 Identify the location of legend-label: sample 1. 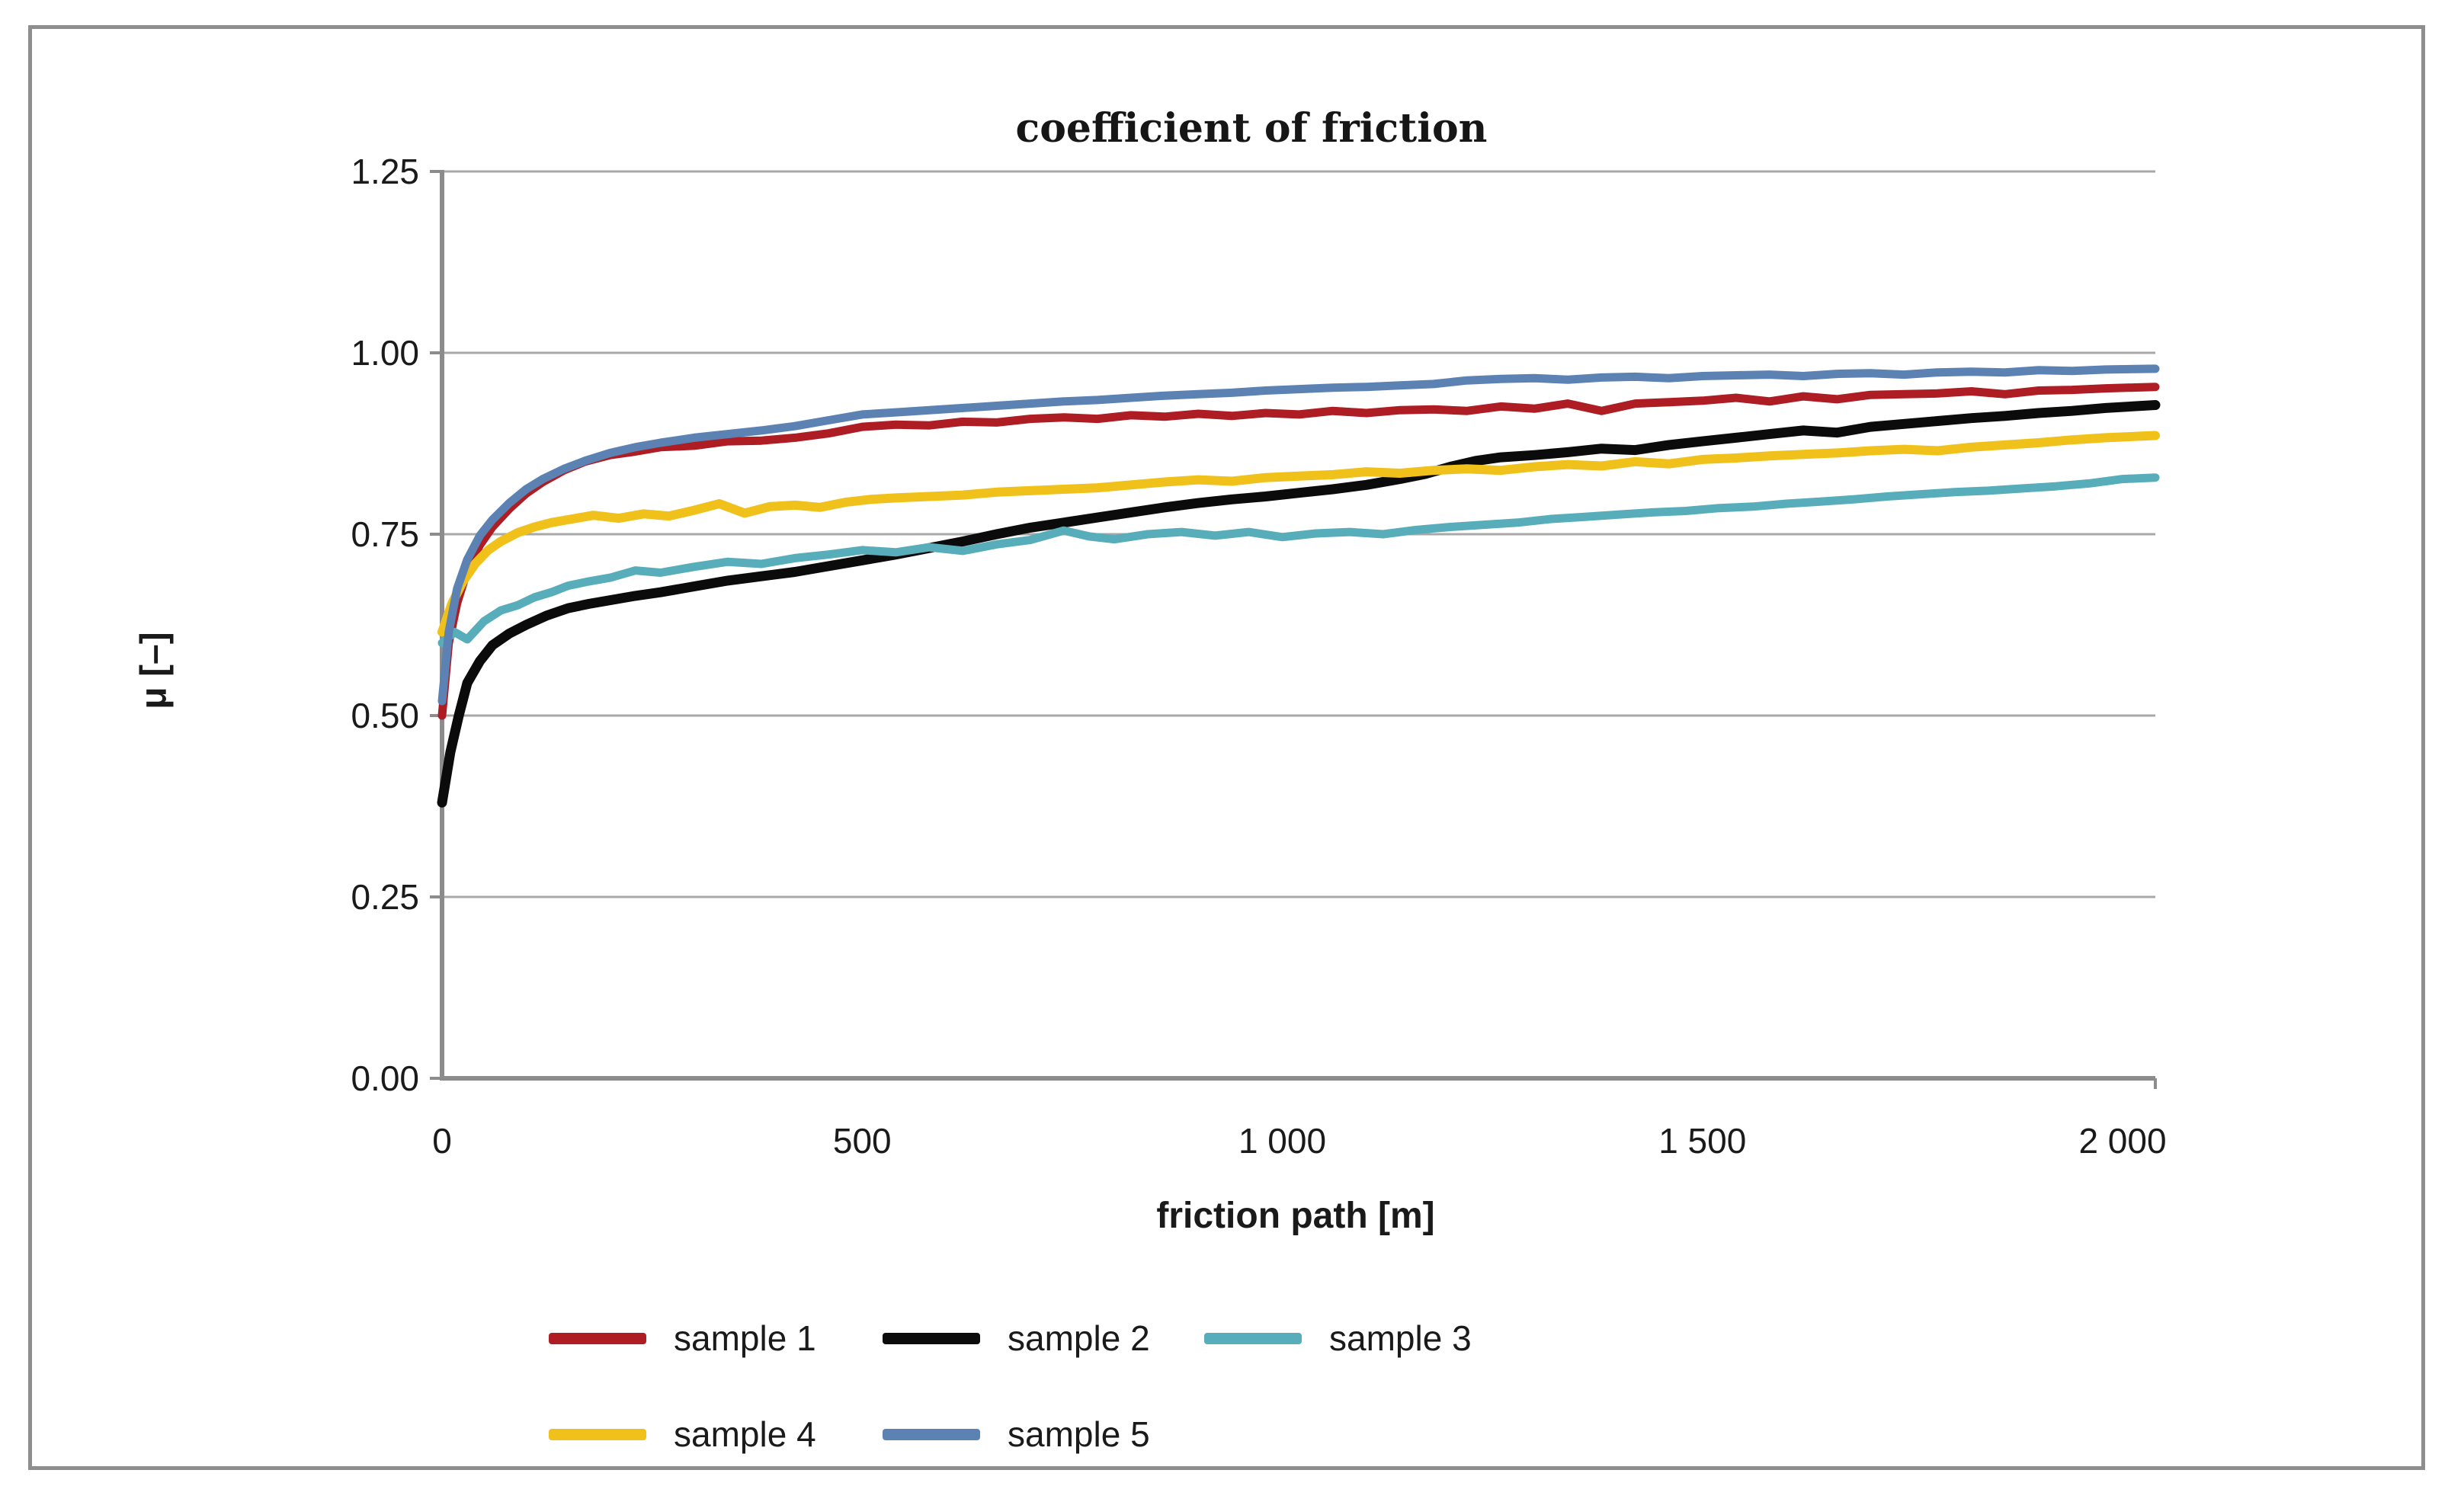
(745, 1338).